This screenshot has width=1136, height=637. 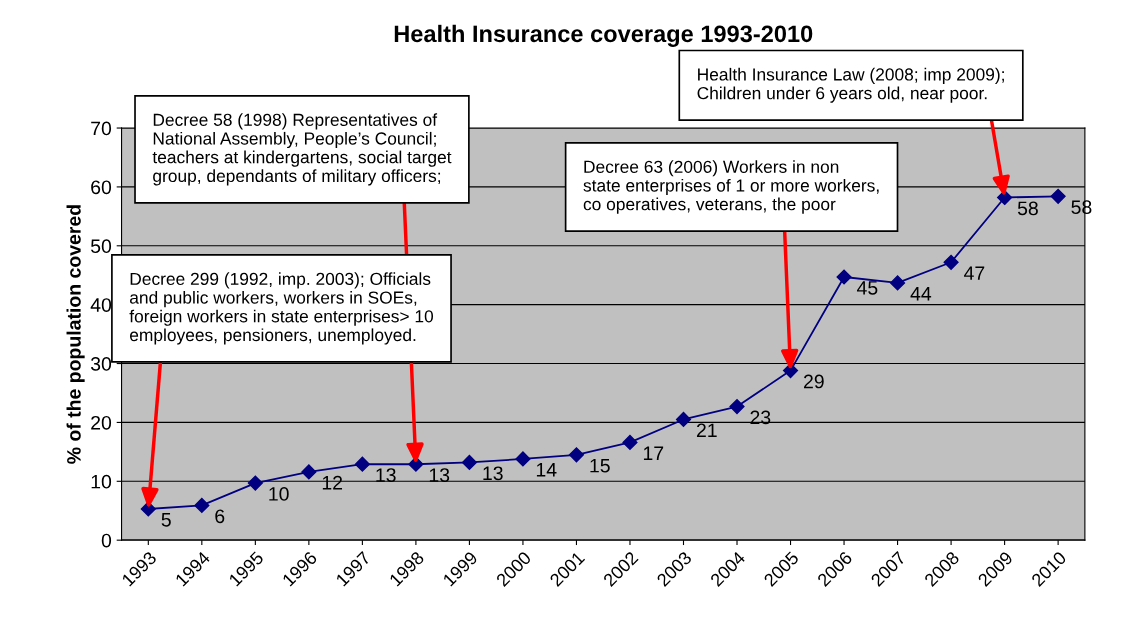 I want to click on data-label: 14, so click(x=546, y=470).